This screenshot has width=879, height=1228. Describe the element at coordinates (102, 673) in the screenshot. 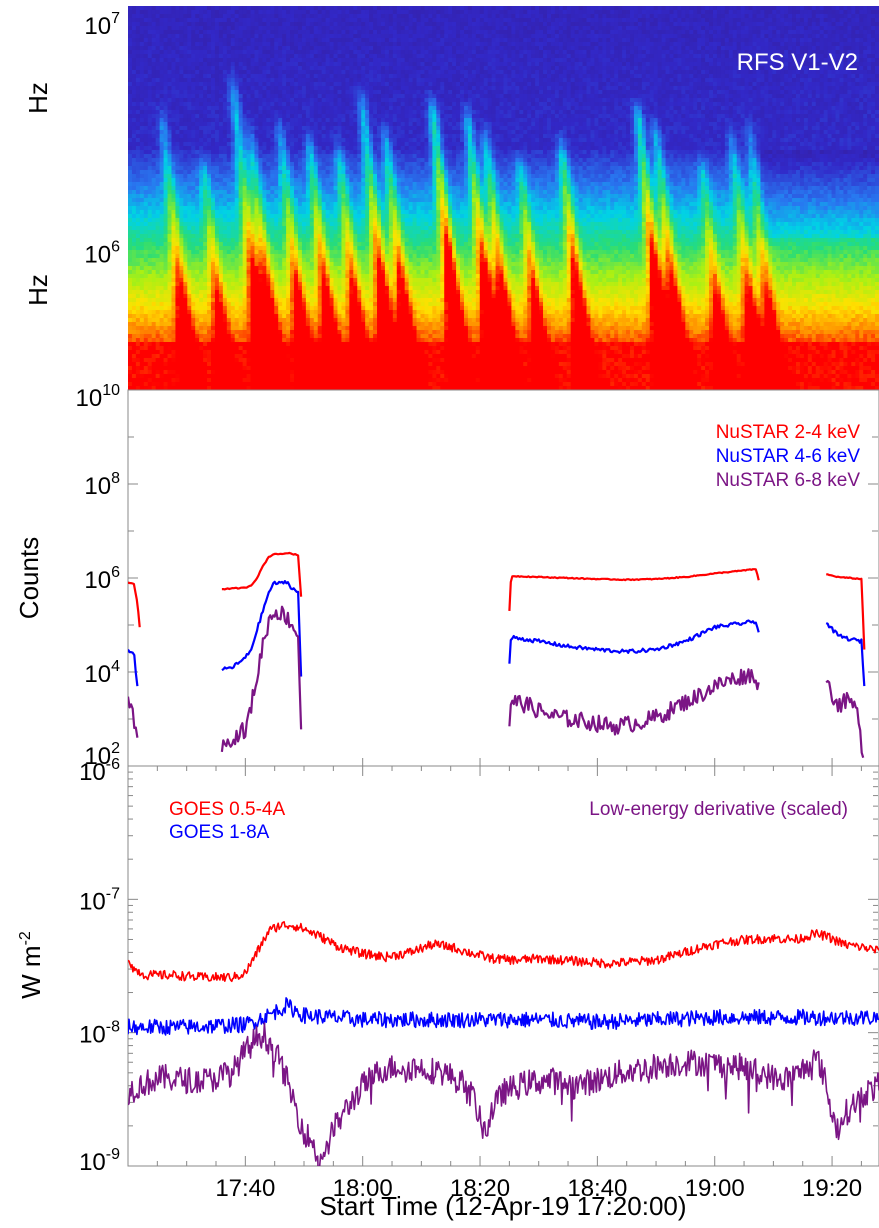

I see `nustar-ytick-label: 10⁴` at that location.